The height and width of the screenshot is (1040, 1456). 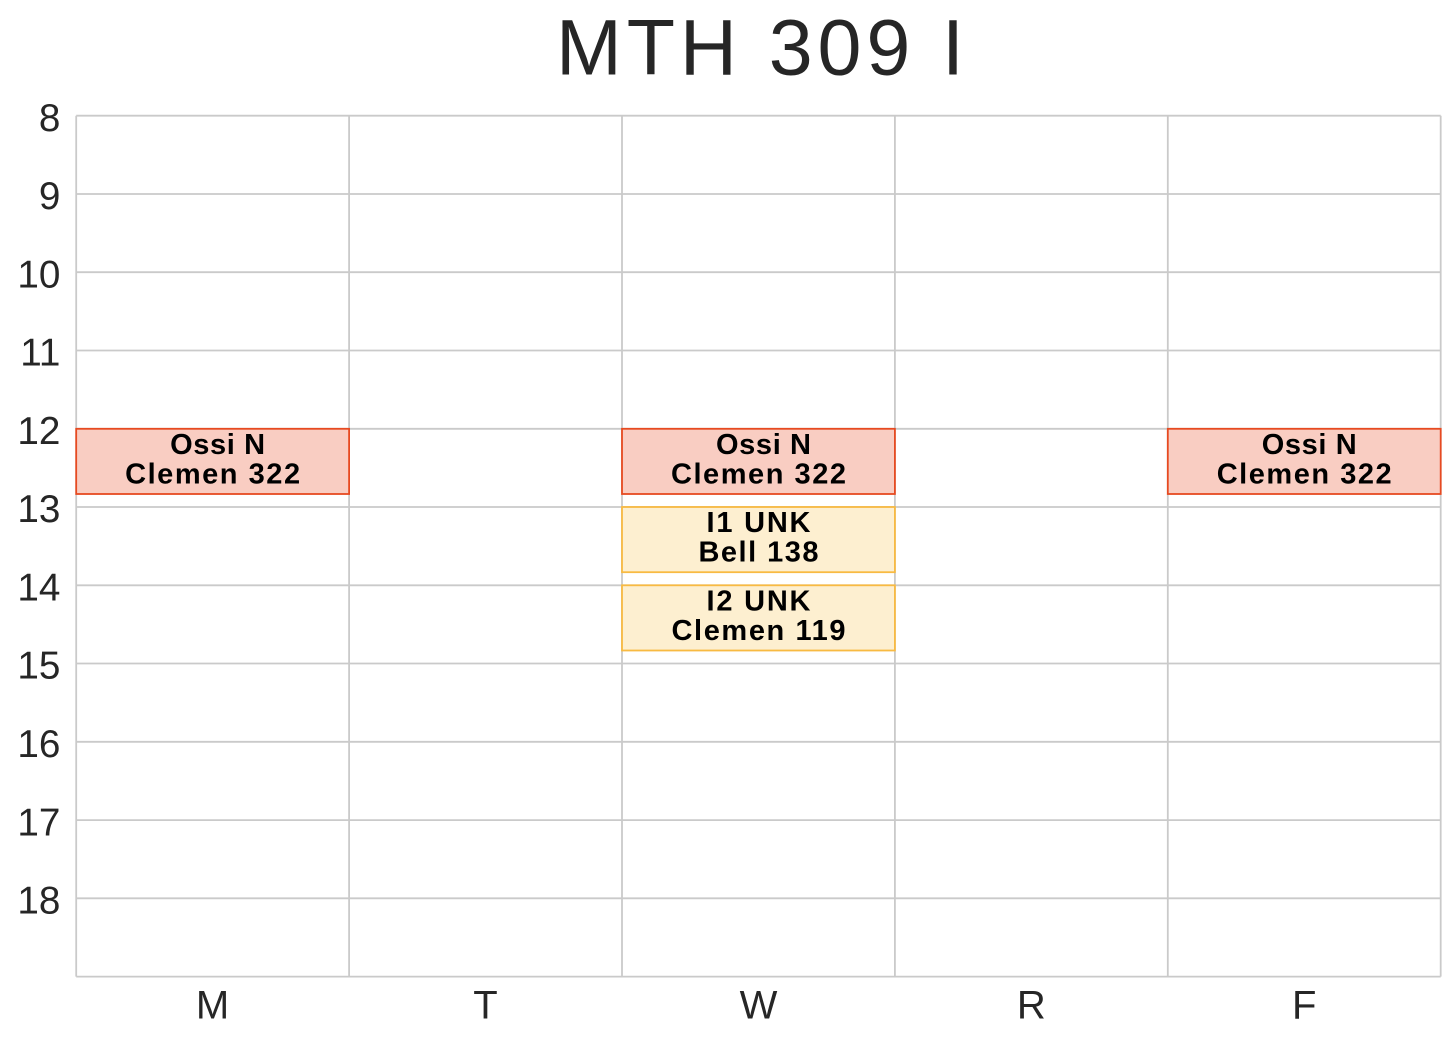 I want to click on svg-text: W, so click(x=759, y=1006).